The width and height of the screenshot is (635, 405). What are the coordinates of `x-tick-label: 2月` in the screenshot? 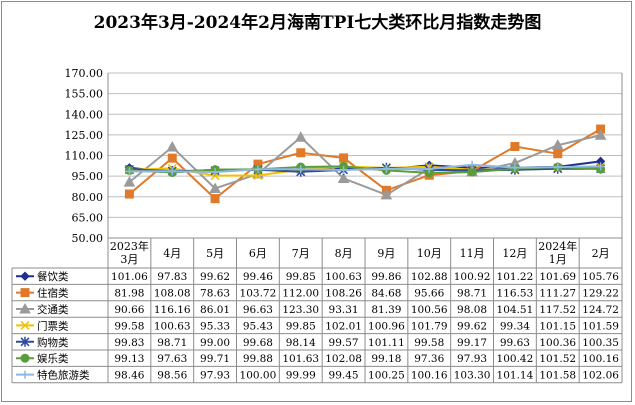 It's located at (601, 253).